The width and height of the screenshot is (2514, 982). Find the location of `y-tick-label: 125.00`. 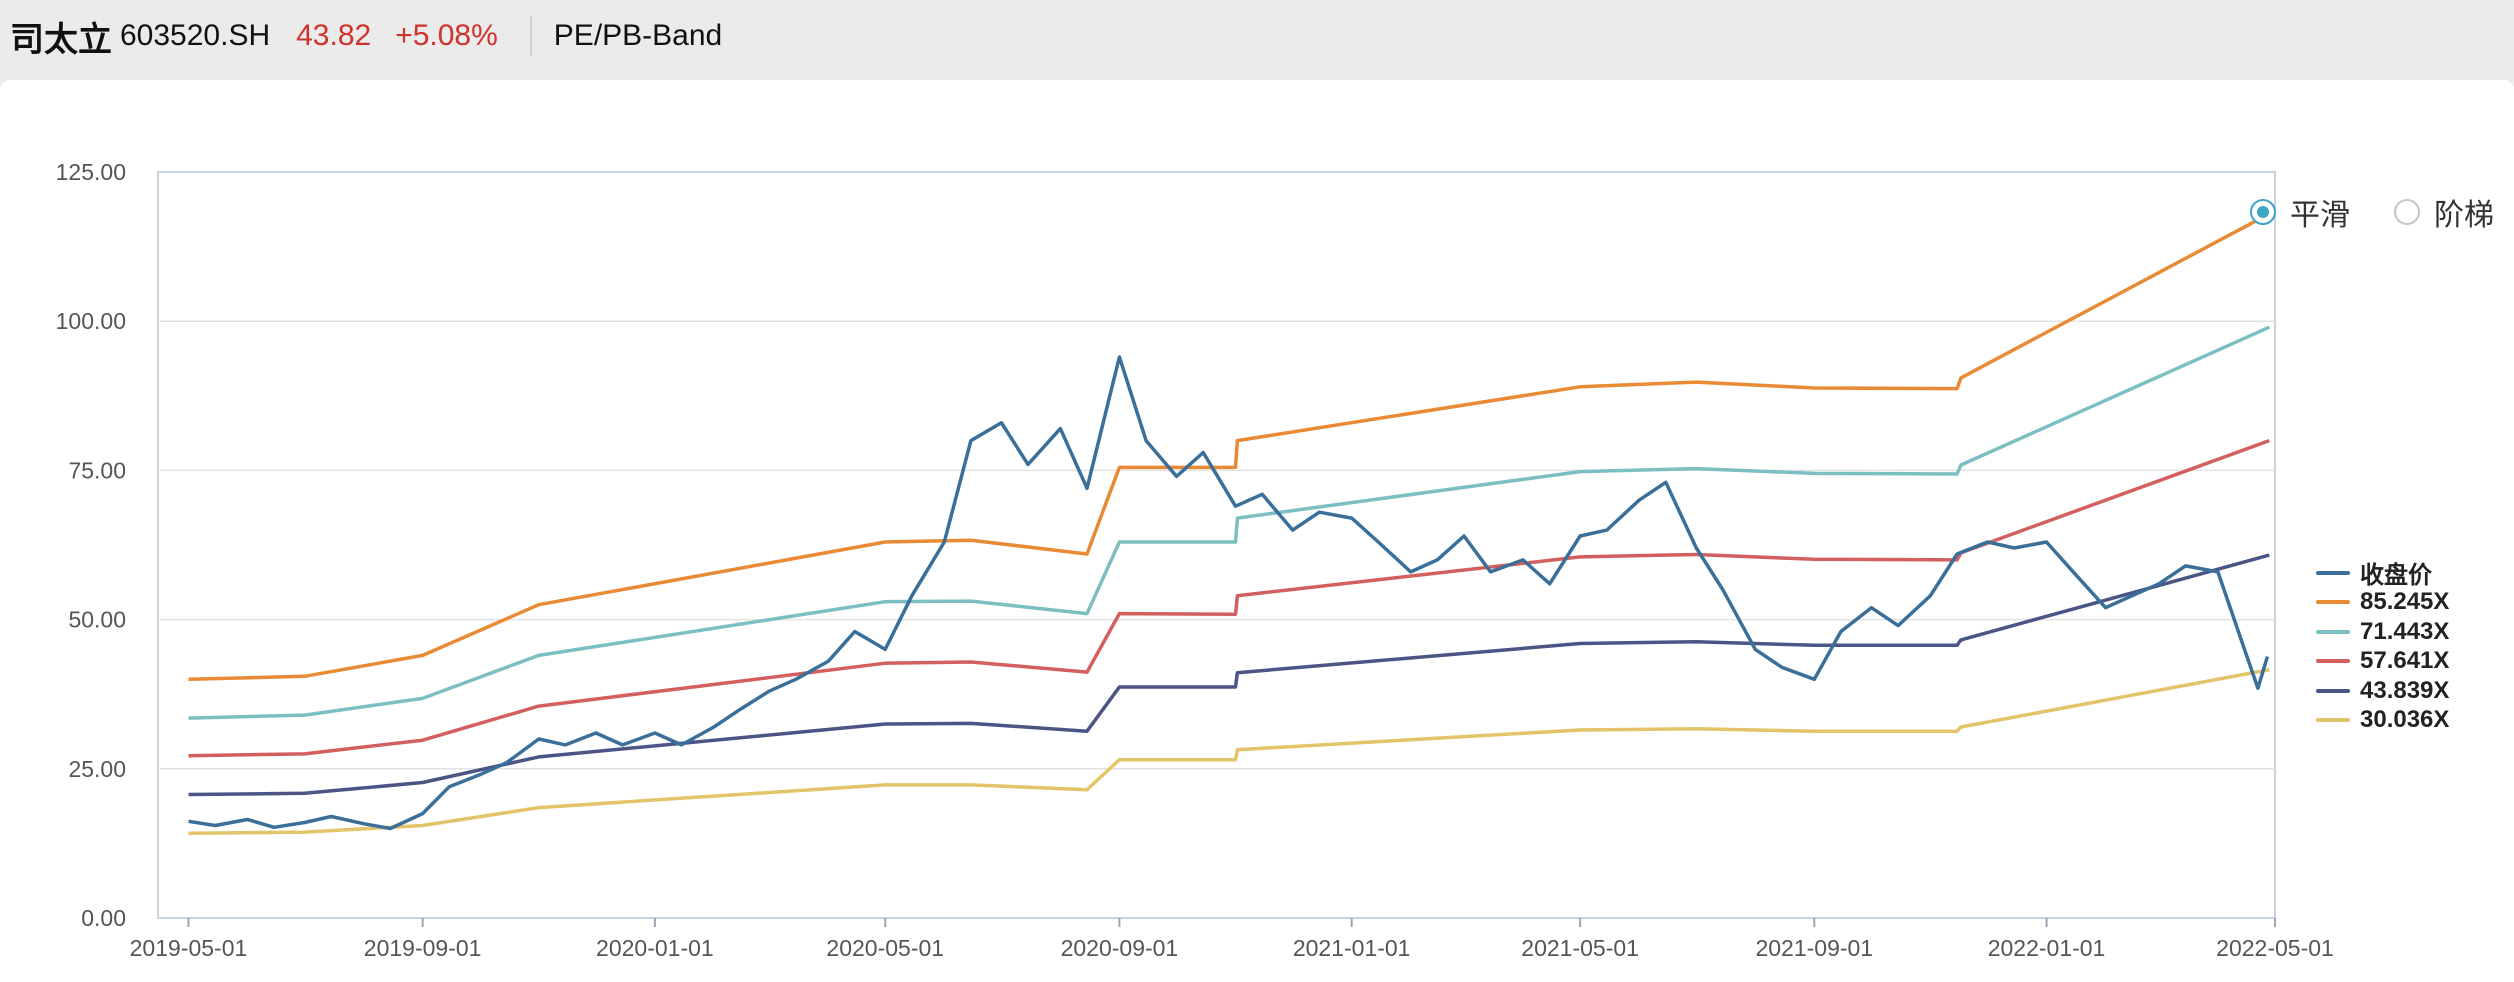

y-tick-label: 125.00 is located at coordinates (91, 172).